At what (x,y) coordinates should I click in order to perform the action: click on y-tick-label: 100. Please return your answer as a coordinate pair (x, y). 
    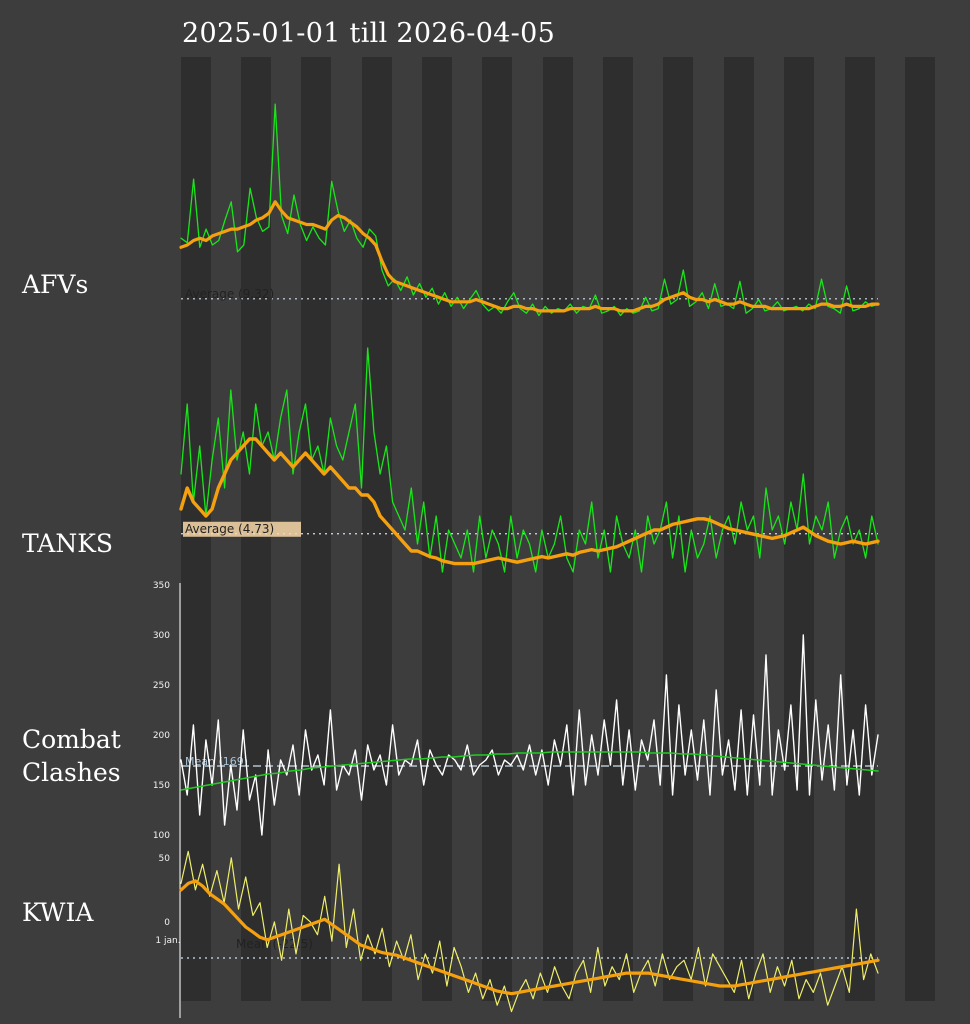
    Looking at the image, I should click on (161, 836).